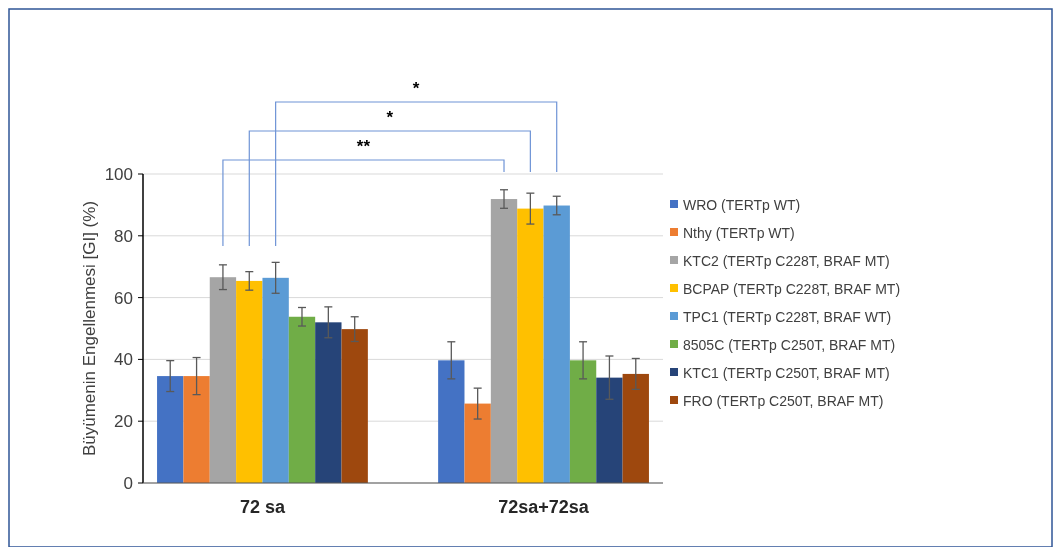 The width and height of the screenshot is (1061, 547). Describe the element at coordinates (123, 236) in the screenshot. I see `y-tick-label: 80` at that location.